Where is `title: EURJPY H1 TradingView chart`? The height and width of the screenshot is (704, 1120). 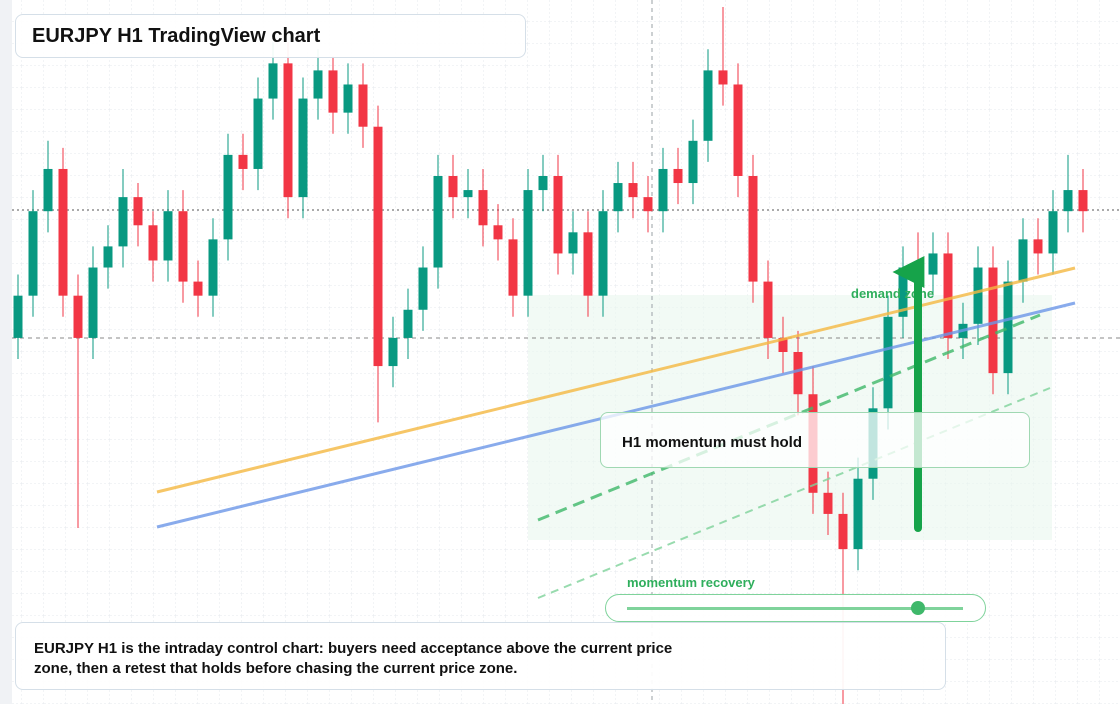
title: EURJPY H1 TradingView chart is located at coordinates (270, 36).